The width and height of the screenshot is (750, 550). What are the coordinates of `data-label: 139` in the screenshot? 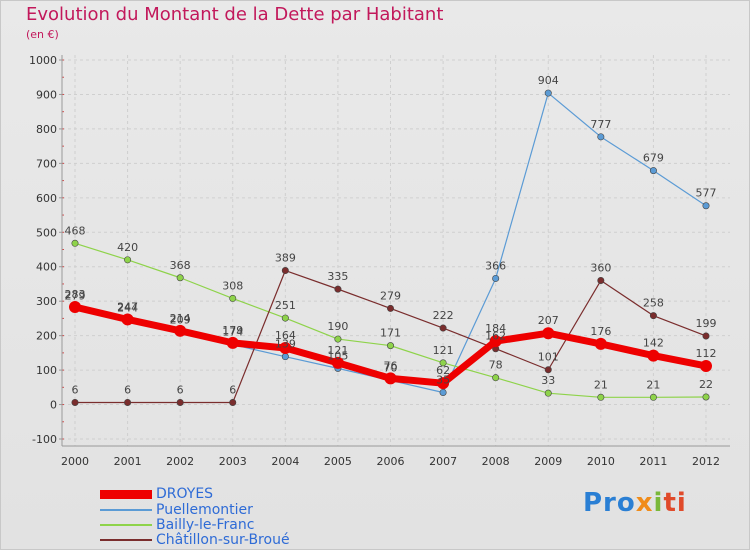 It's located at (285, 344).